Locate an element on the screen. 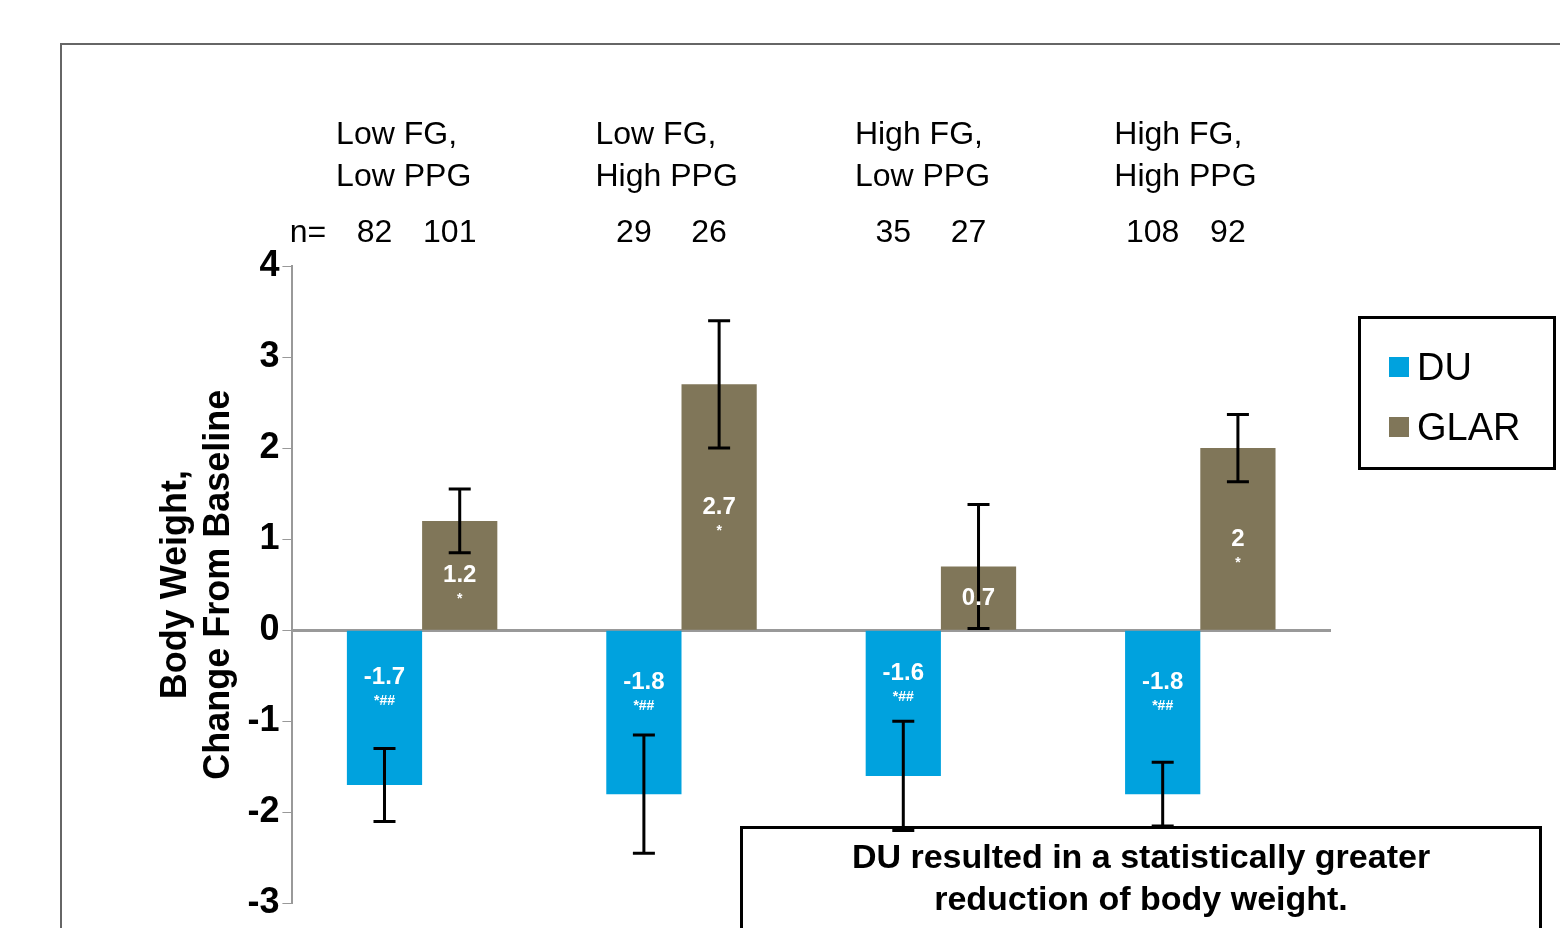 The image size is (1560, 928). y-tick-label: 1 is located at coordinates (269, 537).